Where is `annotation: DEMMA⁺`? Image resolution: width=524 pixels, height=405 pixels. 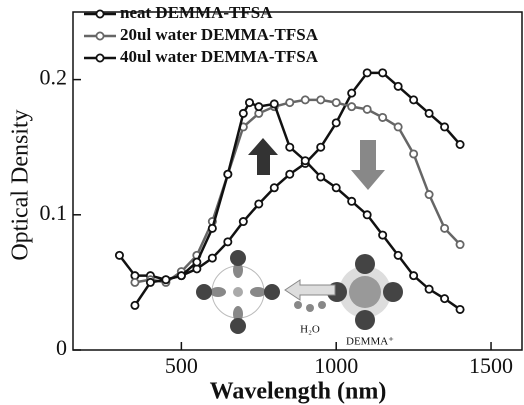 annotation: DEMMA⁺ is located at coordinates (370, 342).